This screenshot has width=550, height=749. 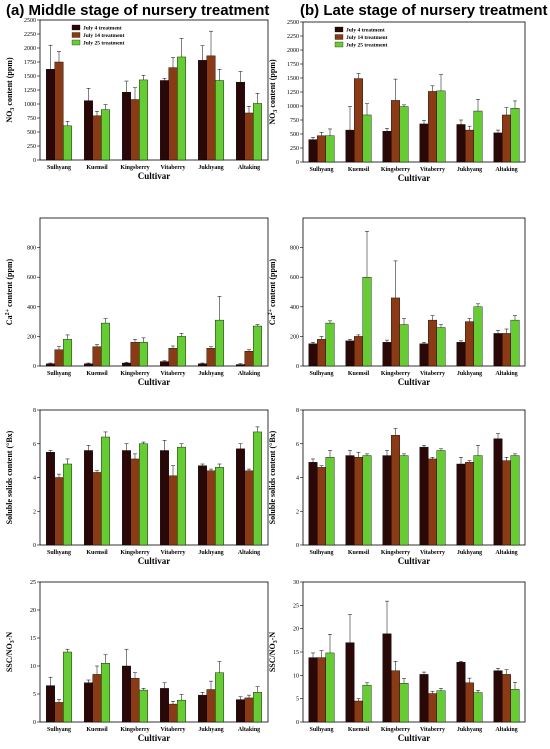 I want to click on y-tick-label: 1000, so click(x=293, y=107).